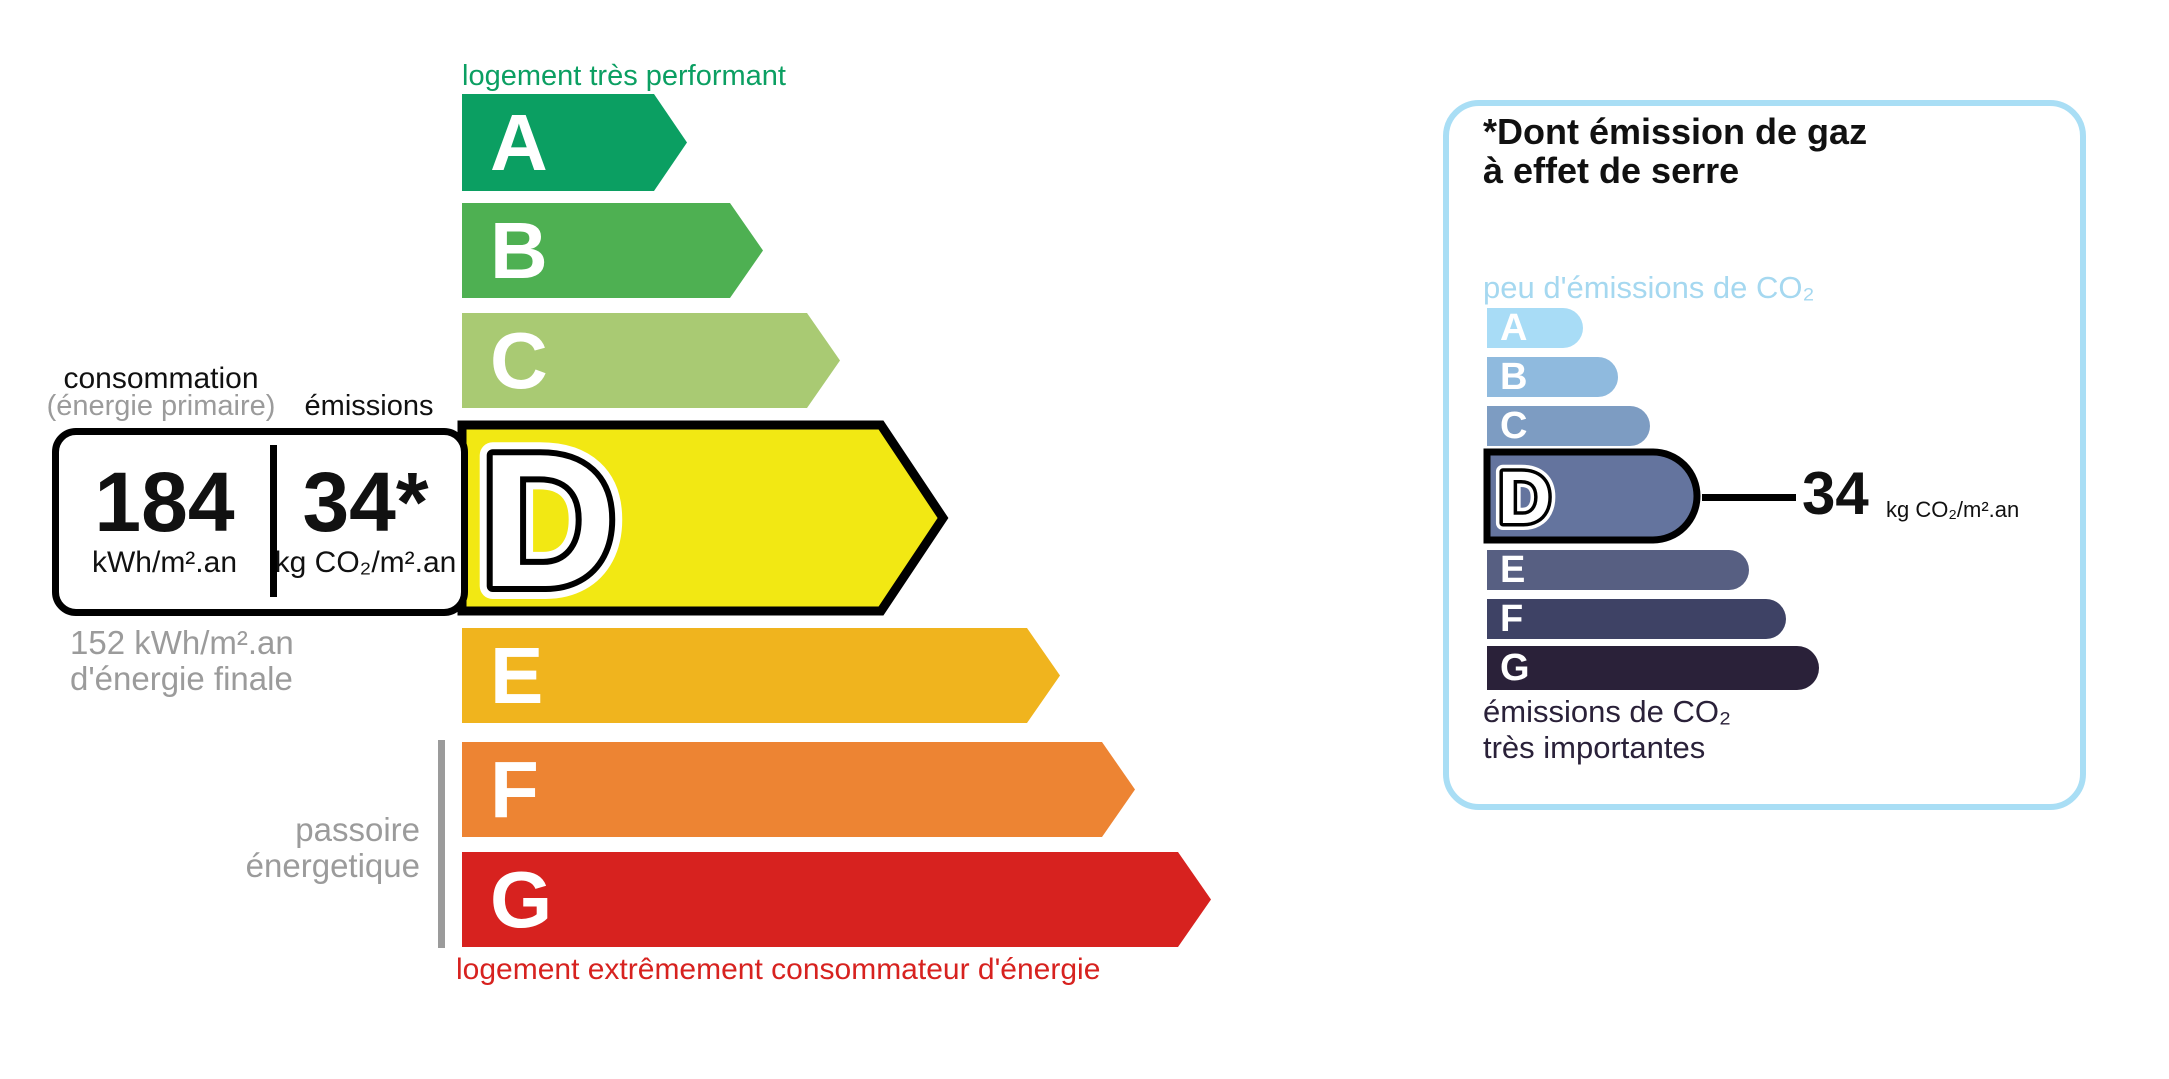 This screenshot has width=2169, height=1079. What do you see at coordinates (798, 789) in the screenshot?
I see `energy-bar-F: F` at bounding box center [798, 789].